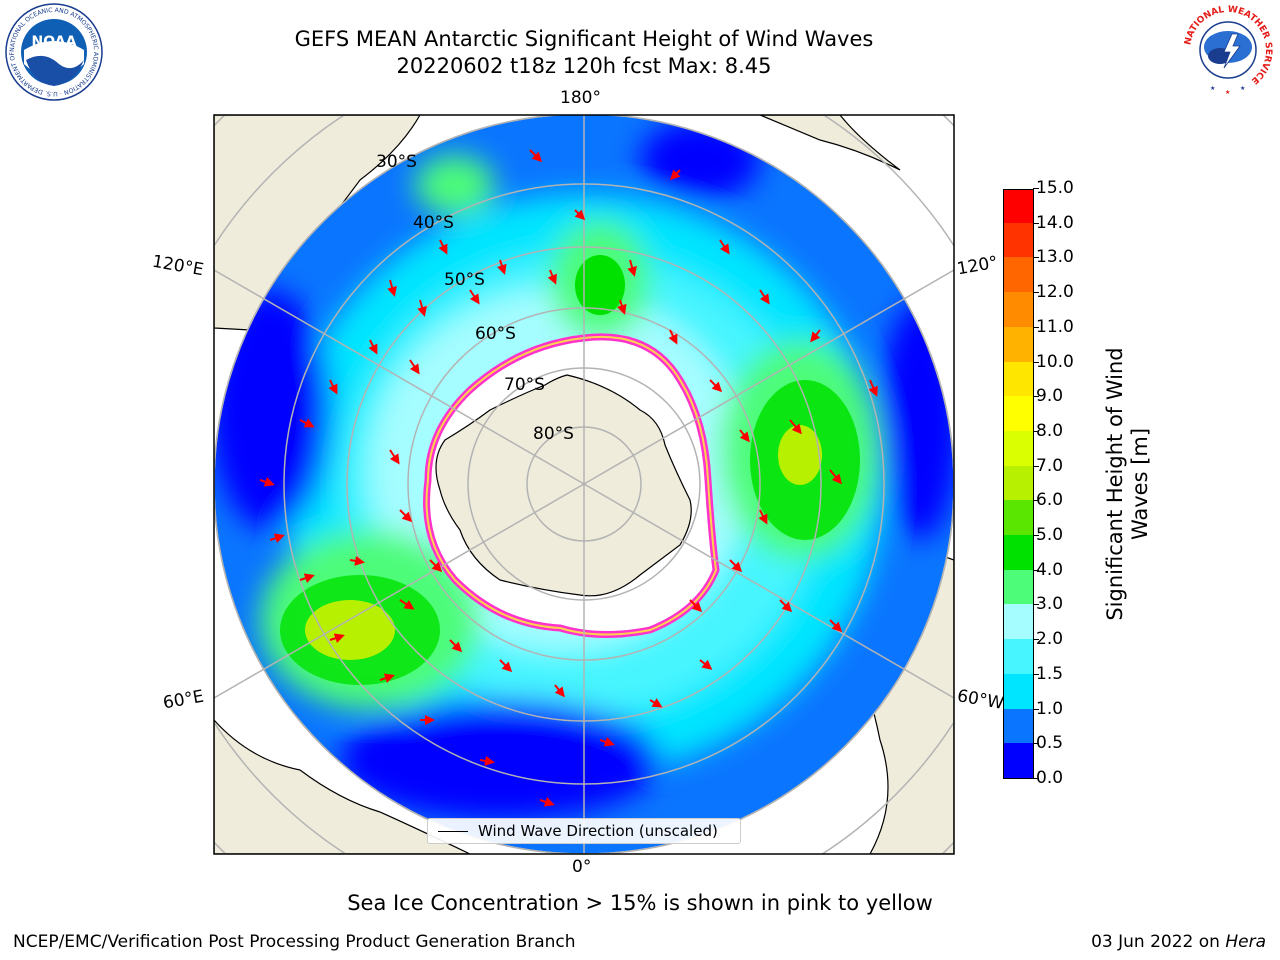 The image size is (1280, 960). Describe the element at coordinates (524, 385) in the screenshot. I see `lat-label-70s: 70°S` at that location.